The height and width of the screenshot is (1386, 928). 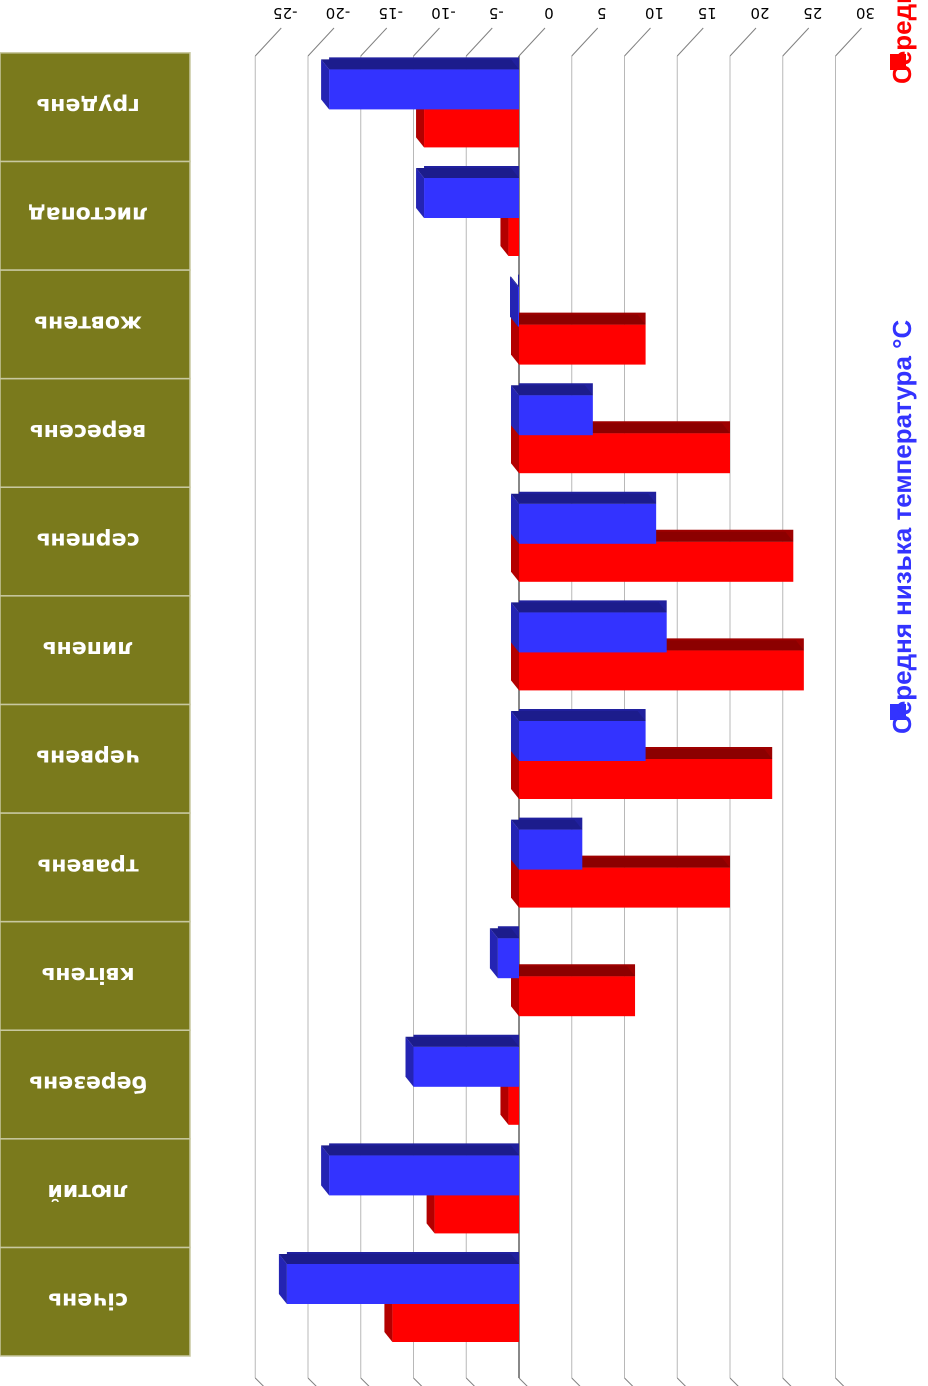 What do you see at coordinates (654, 13) in the screenshot?
I see `value-tick-label: 10` at bounding box center [654, 13].